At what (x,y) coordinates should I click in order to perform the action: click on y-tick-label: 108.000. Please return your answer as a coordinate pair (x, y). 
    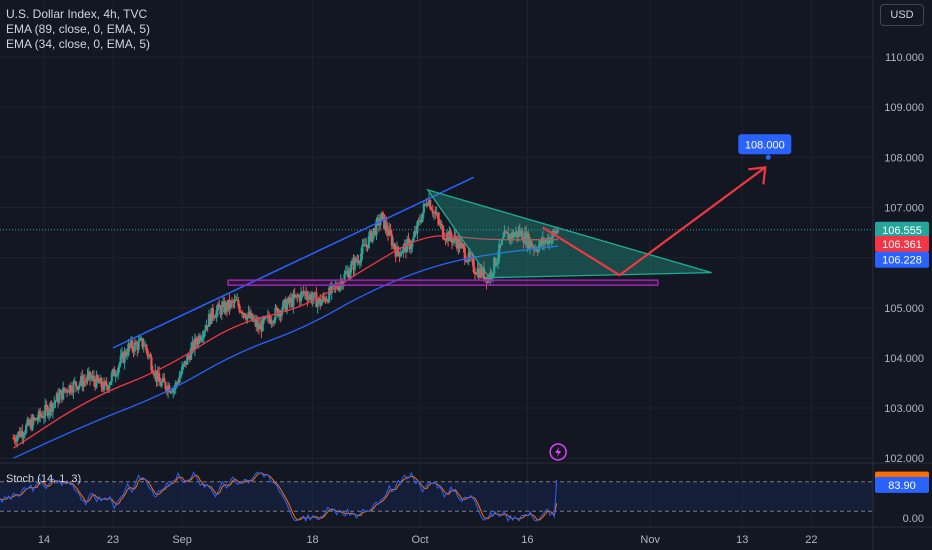
    Looking at the image, I should click on (904, 158).